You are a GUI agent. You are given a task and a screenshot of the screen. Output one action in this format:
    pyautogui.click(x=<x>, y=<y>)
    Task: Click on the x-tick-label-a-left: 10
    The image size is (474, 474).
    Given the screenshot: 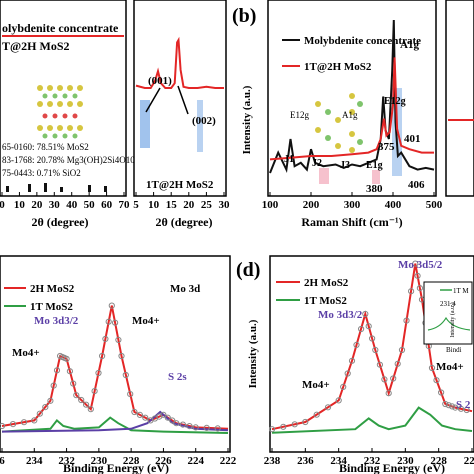 What is the action you would take?
    pyautogui.click(x=20, y=205)
    